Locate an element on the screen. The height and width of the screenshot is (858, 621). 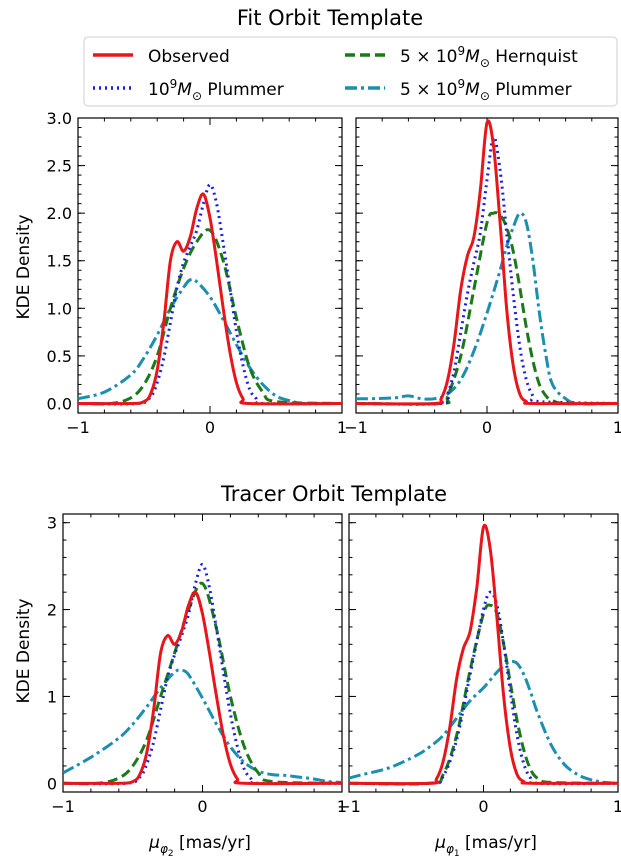
xlabel-mu-phi1: μφ1 [mas/yr] is located at coordinates (485, 845).